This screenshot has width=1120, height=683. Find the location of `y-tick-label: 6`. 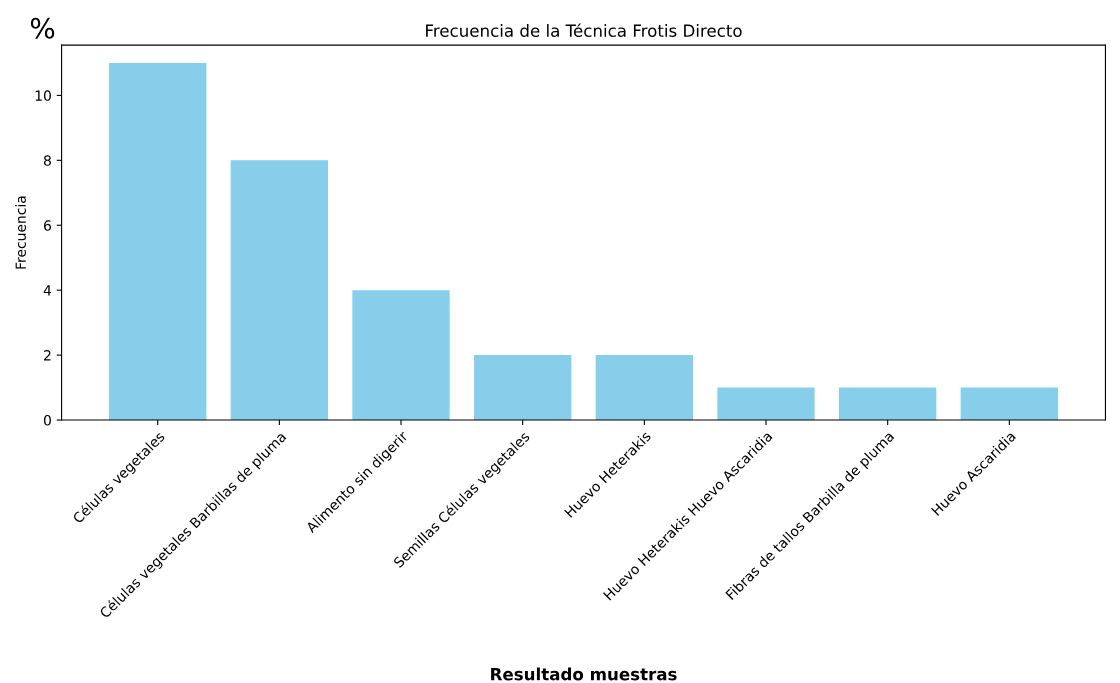

y-tick-label: 6 is located at coordinates (47, 225).